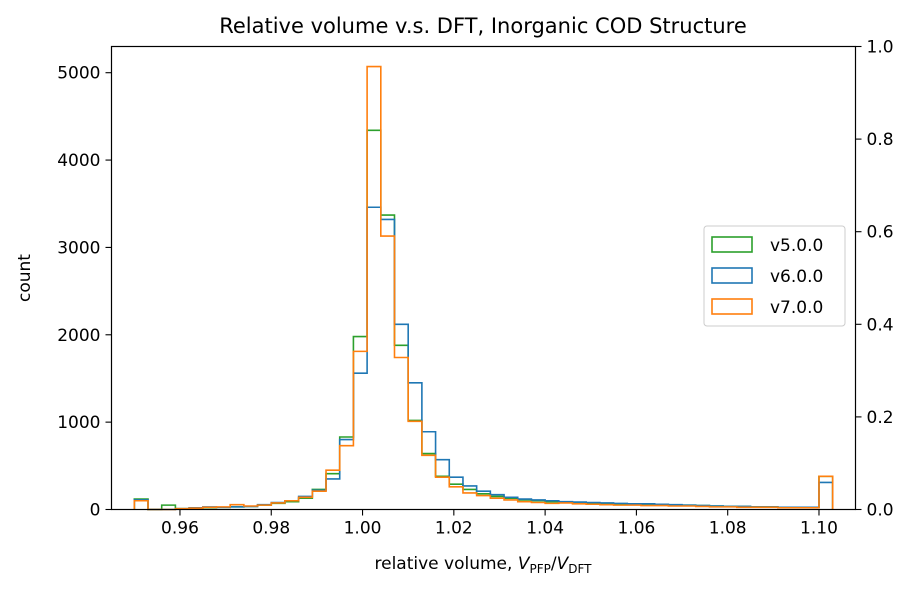 This screenshot has width=917, height=590. I want to click on x-axis-label-prefix: relative volume,, so click(446, 564).